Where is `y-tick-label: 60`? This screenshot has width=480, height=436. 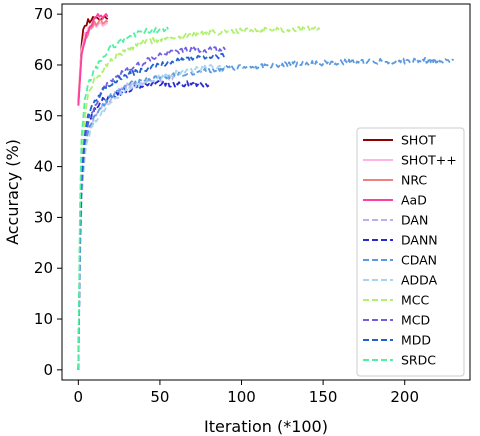 y-tick-label: 60 is located at coordinates (43, 65).